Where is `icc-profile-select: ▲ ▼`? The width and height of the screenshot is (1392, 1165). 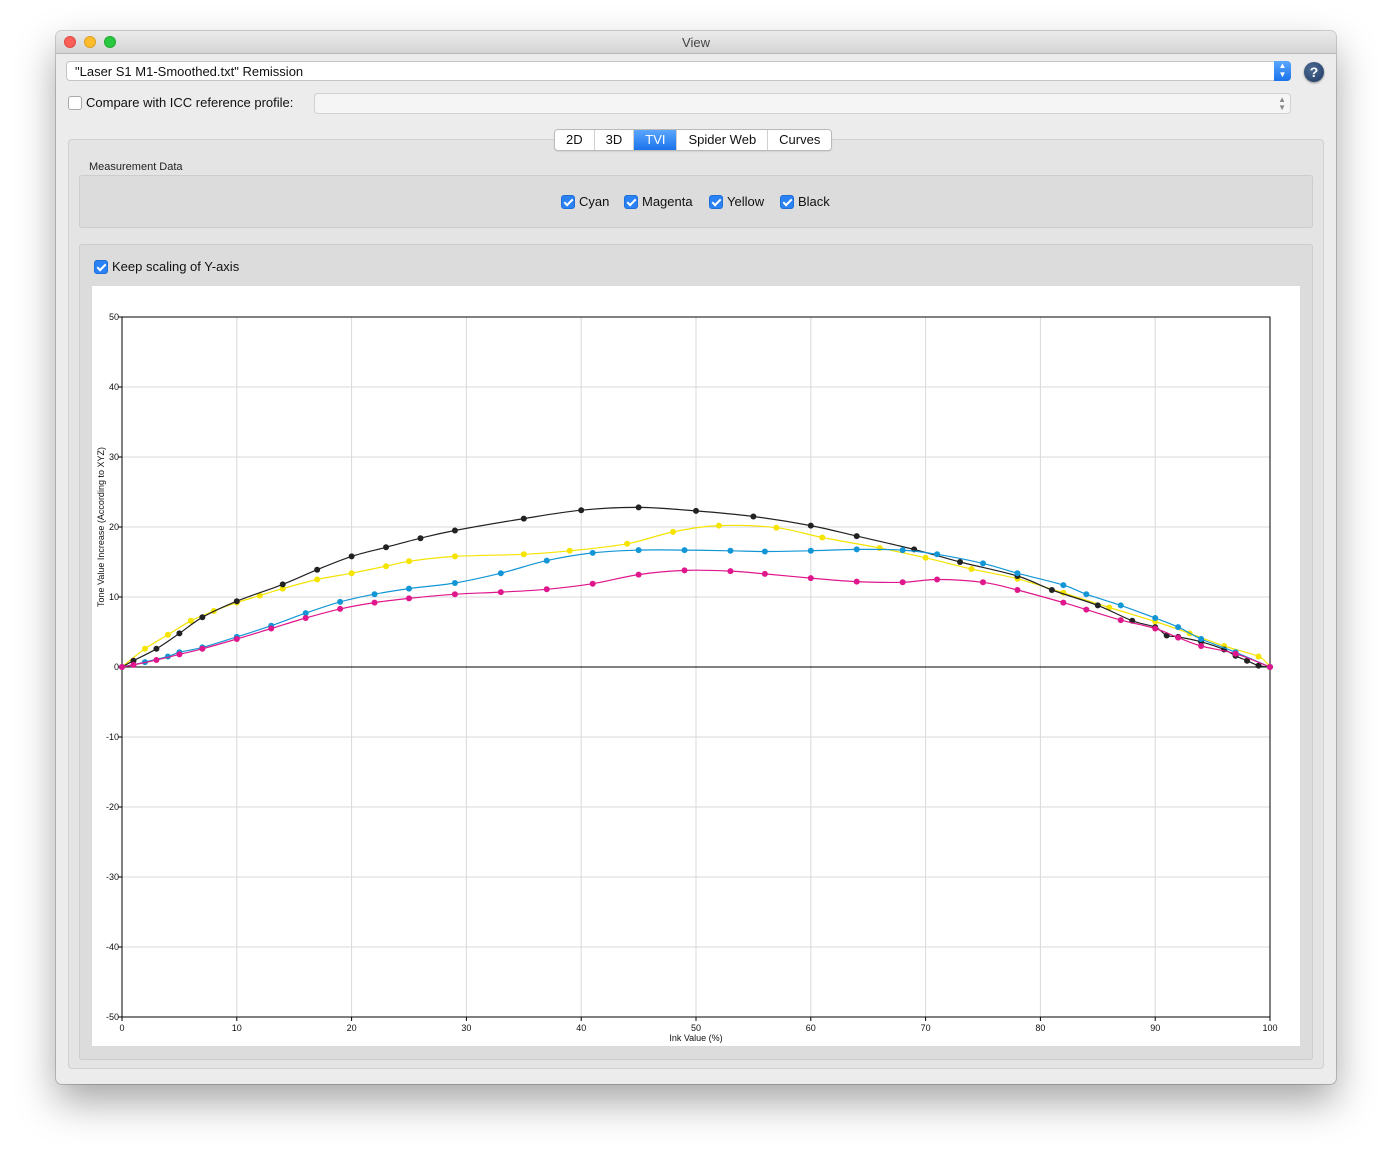 icc-profile-select: ▲ ▼ is located at coordinates (802, 103).